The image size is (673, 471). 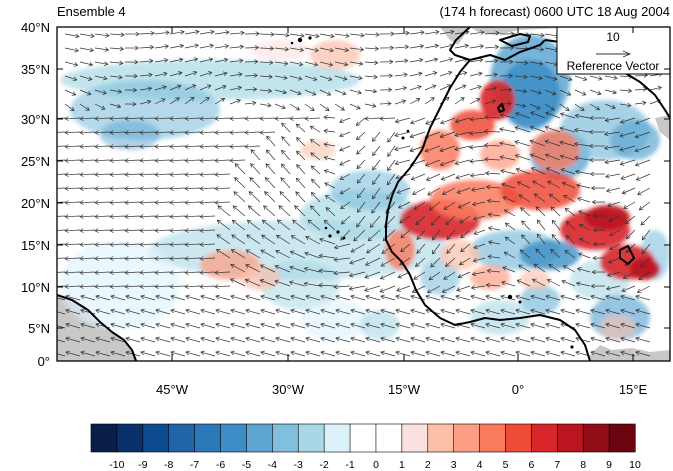 What do you see at coordinates (220, 465) in the screenshot?
I see `colorbar-tick-label: -6` at bounding box center [220, 465].